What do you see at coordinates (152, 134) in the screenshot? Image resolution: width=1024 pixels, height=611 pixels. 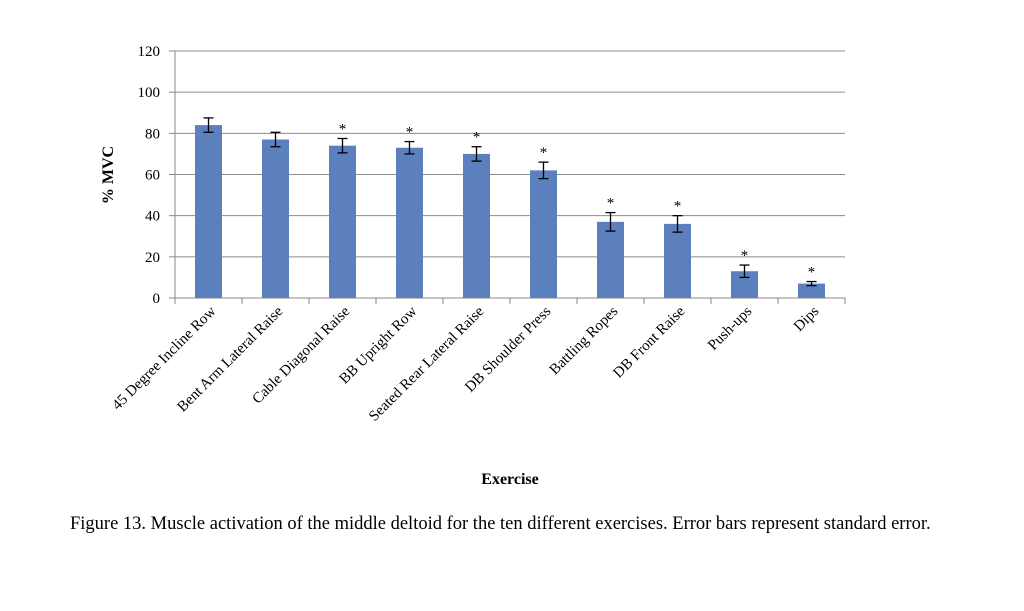 I see `y-tick-label: 80` at bounding box center [152, 134].